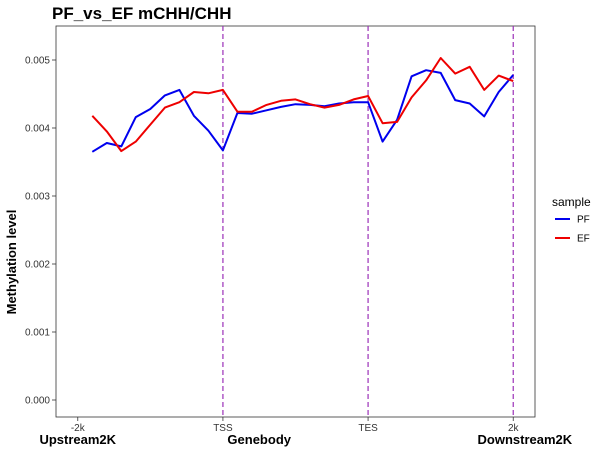 The width and height of the screenshot is (600, 450). What do you see at coordinates (142, 13) in the screenshot?
I see `chart-title: PF_vs_EF mCHH/CHH` at bounding box center [142, 13].